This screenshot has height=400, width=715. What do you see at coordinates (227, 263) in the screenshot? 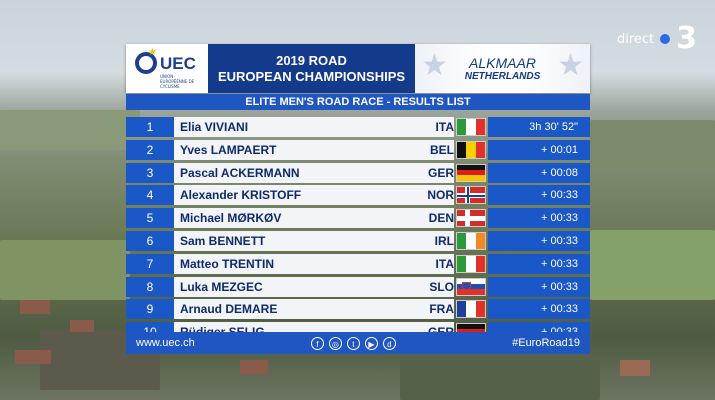
I see `rider-name: Matteo TRENTIN` at bounding box center [227, 263].